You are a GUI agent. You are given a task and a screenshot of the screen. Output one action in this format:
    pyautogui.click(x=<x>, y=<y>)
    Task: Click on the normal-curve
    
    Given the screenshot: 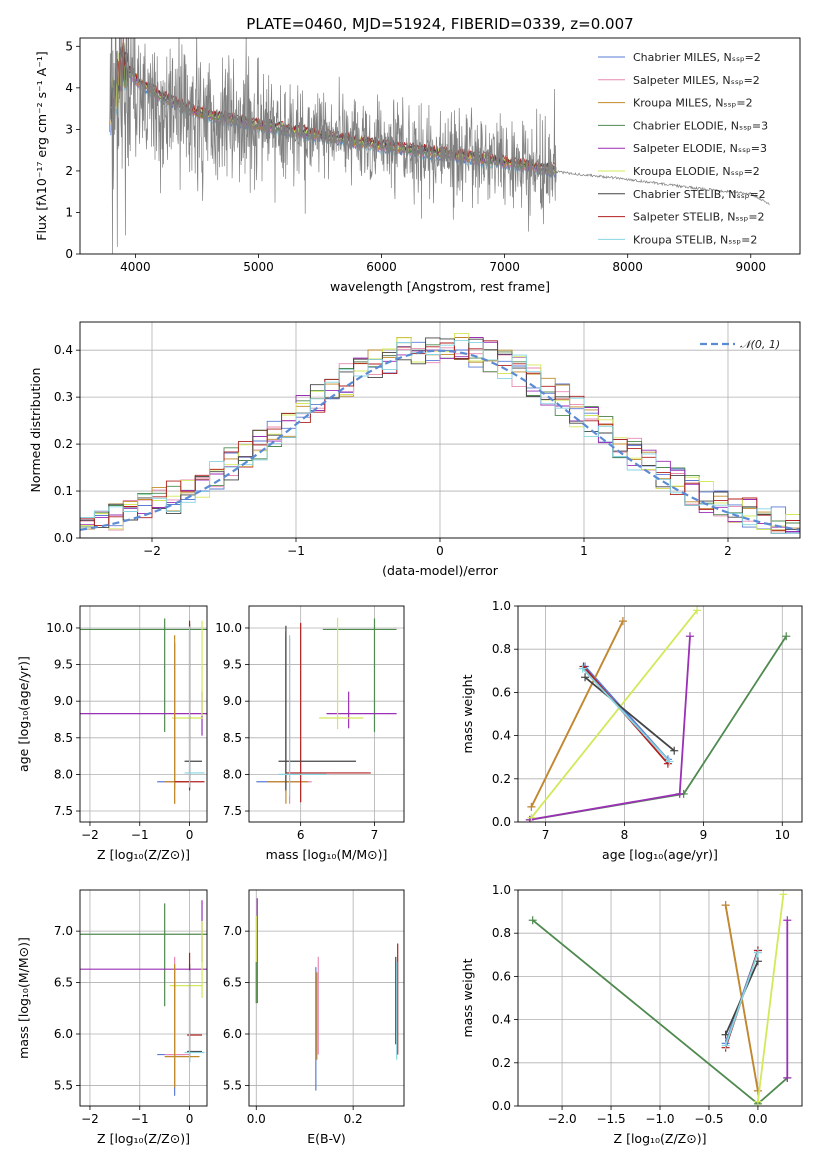 What is the action you would take?
    pyautogui.click(x=440, y=440)
    